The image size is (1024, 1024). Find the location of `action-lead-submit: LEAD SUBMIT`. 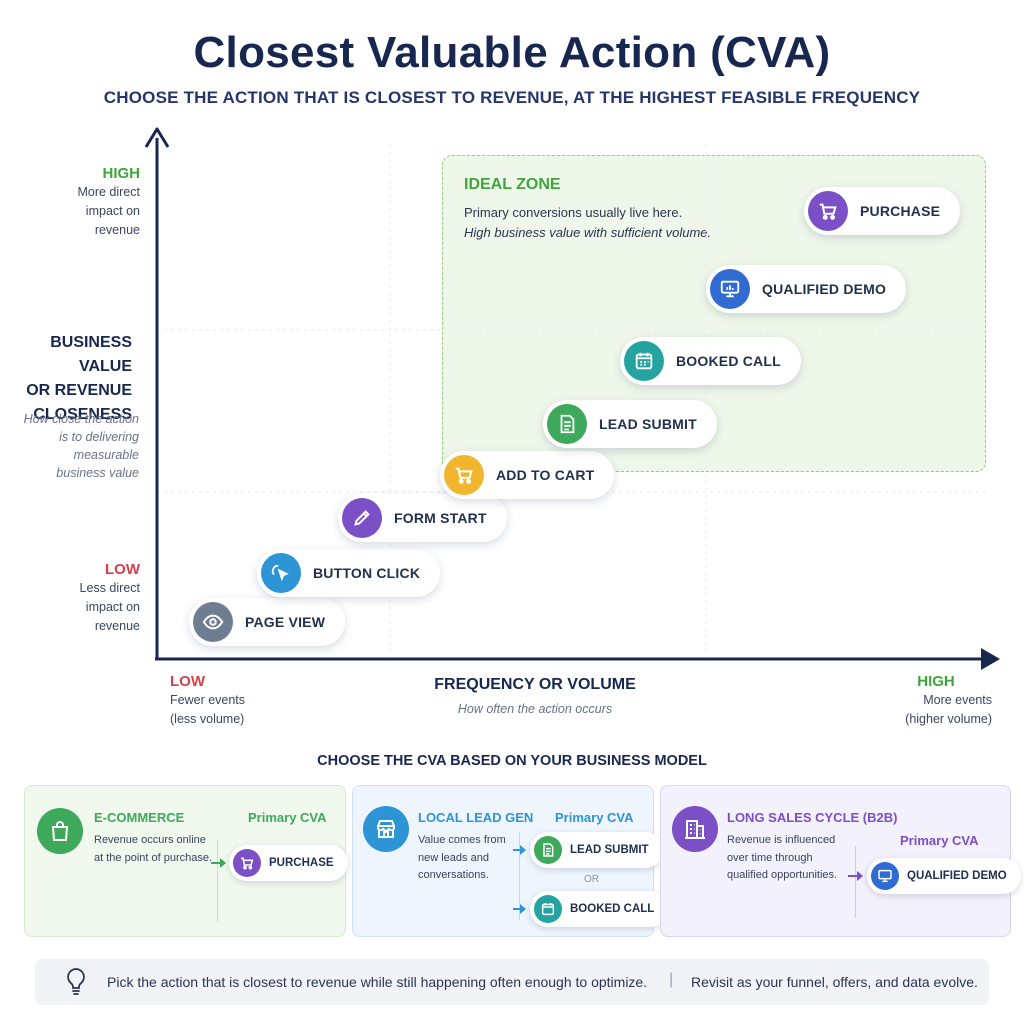

action-lead-submit: LEAD SUBMIT is located at coordinates (630, 424).